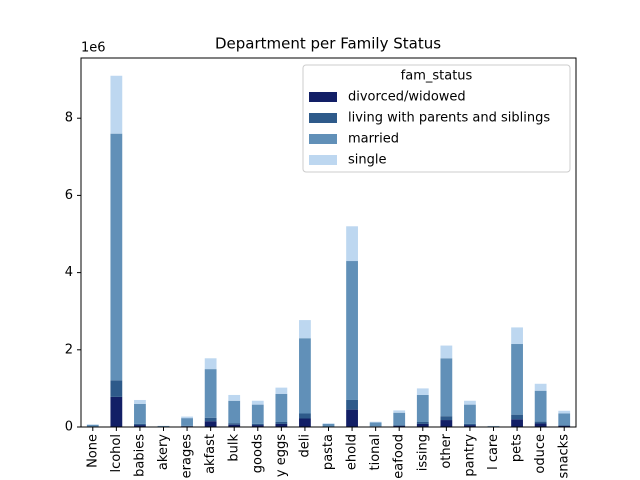  I want to click on x-tick-label: akery, so click(163, 452).